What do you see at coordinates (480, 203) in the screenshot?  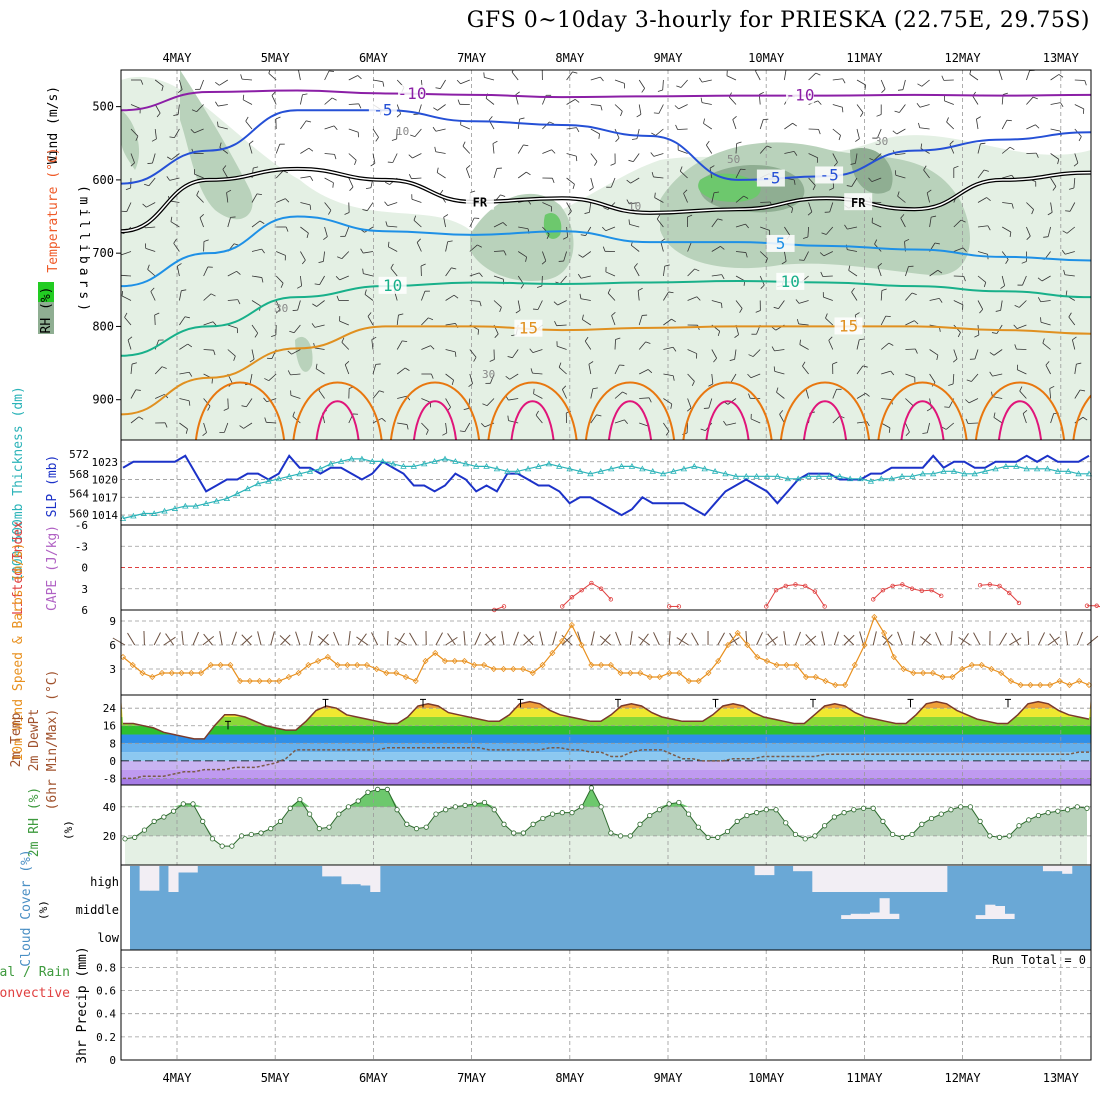 I see `isotherm-label: FR` at bounding box center [480, 203].